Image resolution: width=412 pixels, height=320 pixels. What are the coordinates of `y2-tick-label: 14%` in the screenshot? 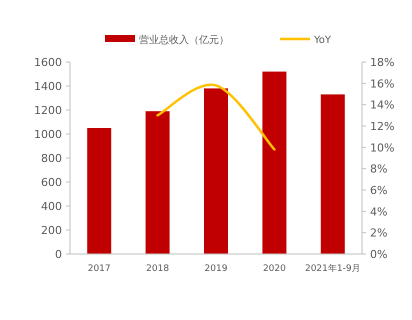 It's located at (382, 105).